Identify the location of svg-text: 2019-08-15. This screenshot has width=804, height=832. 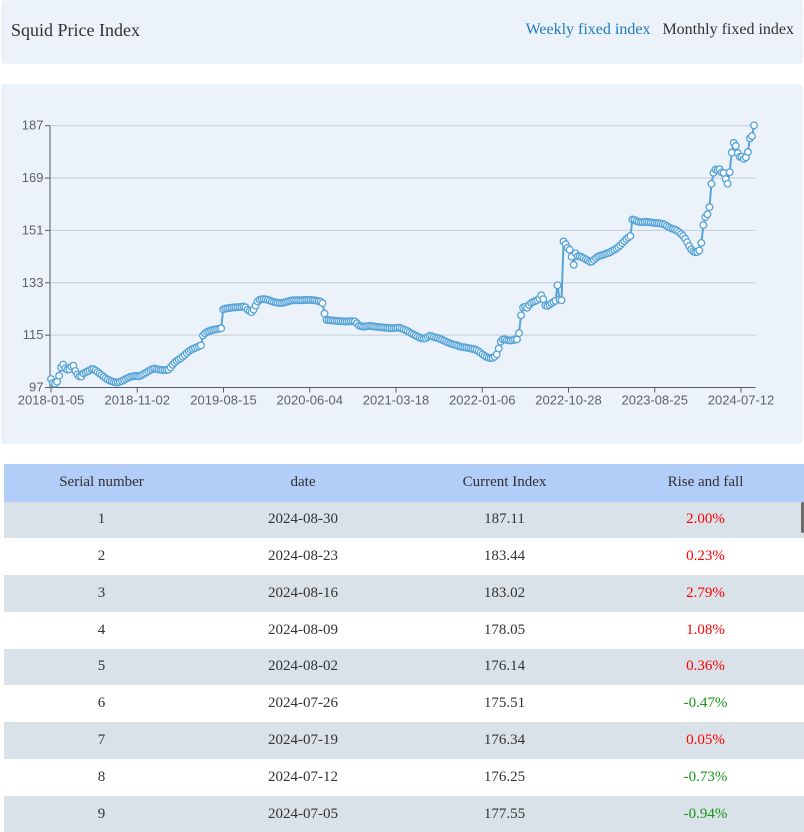
(223, 400).